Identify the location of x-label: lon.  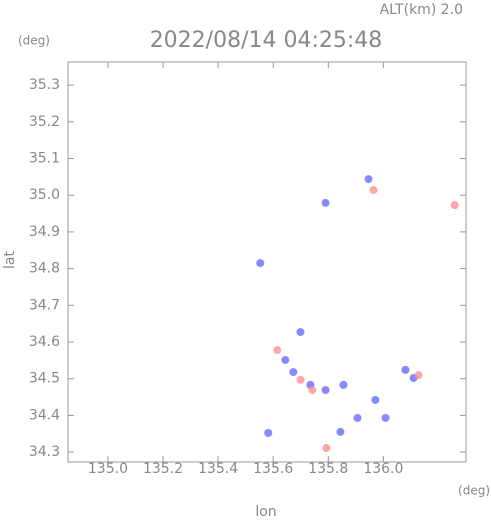
(265, 512).